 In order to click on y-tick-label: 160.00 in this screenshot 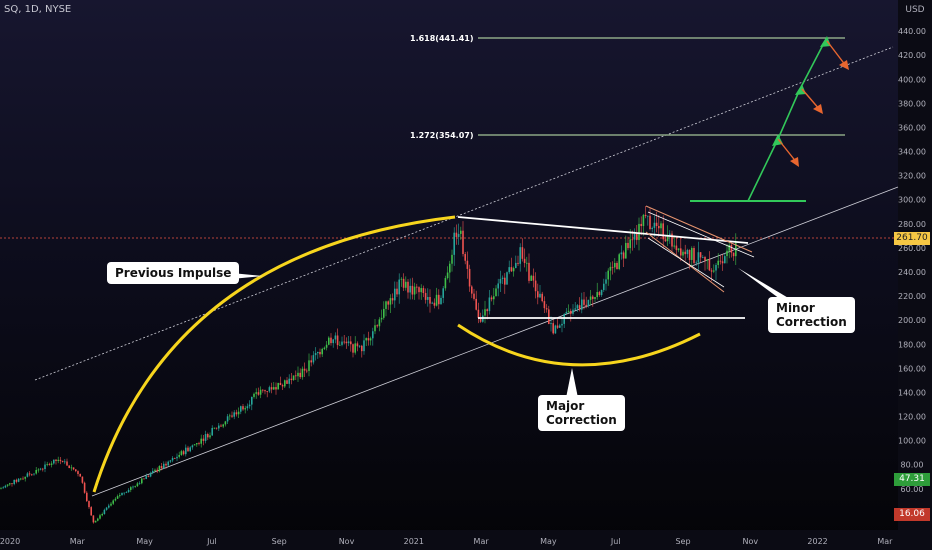, I will do `click(912, 368)`.